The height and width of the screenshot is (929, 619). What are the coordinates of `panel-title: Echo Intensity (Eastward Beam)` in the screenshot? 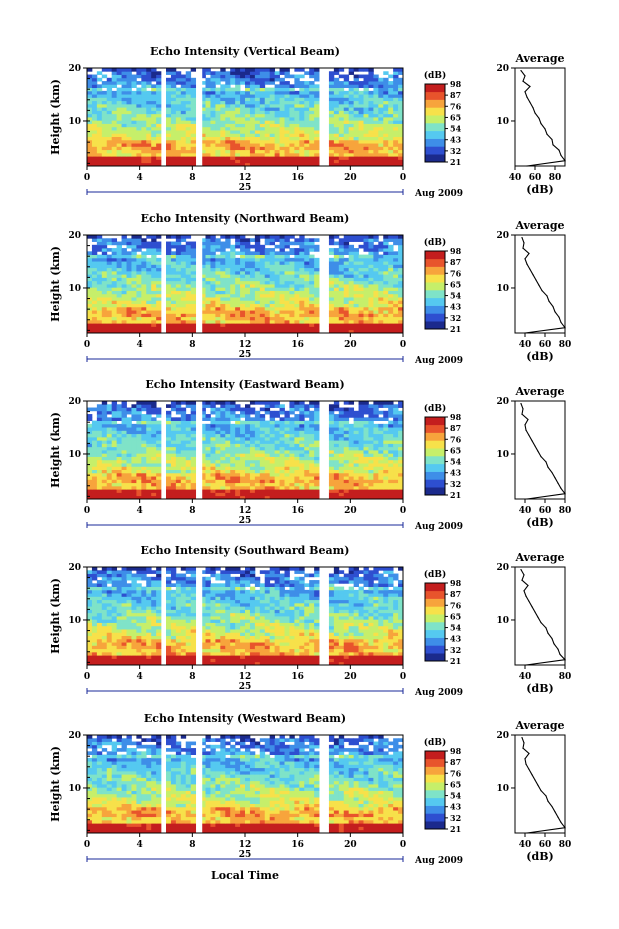 It's located at (244, 384).